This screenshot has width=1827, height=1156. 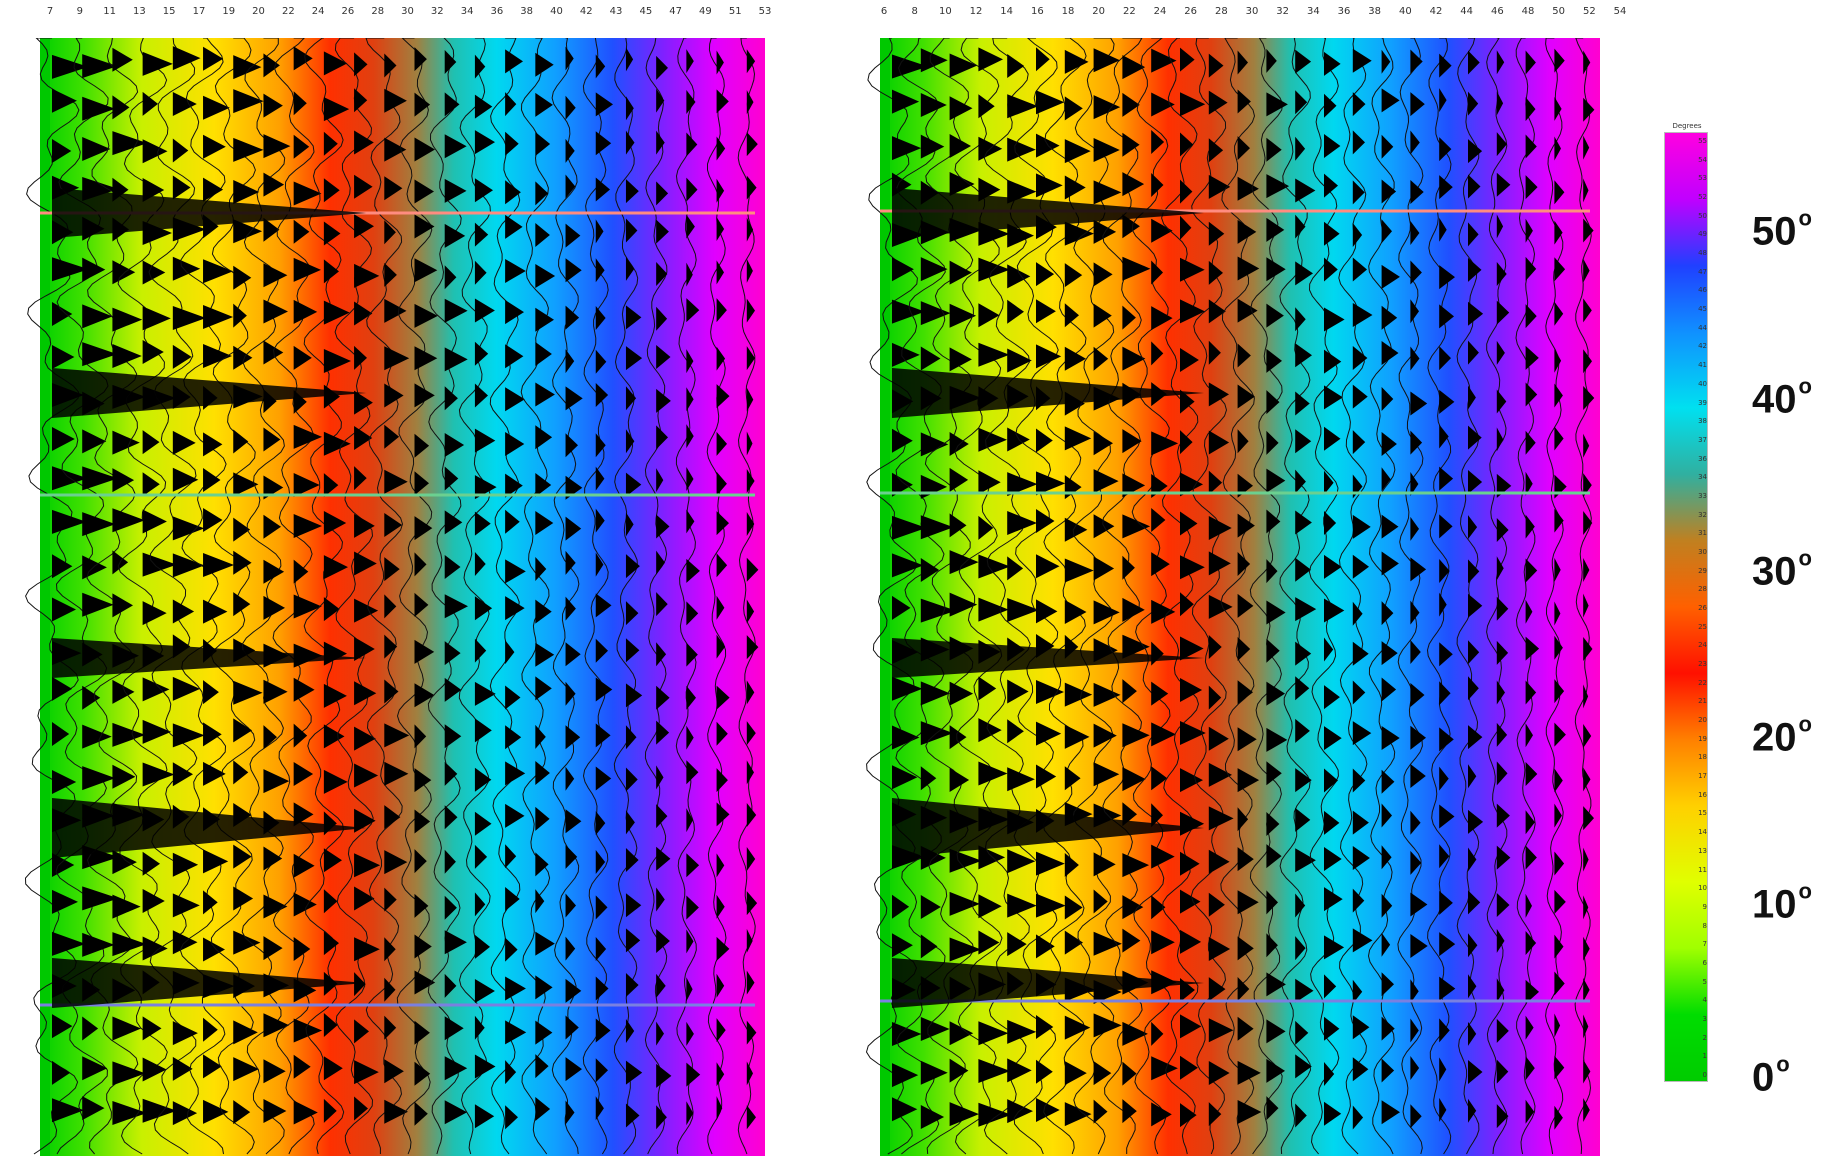 I want to click on colorbar-tick-label: 0, so click(x=1704, y=1075).